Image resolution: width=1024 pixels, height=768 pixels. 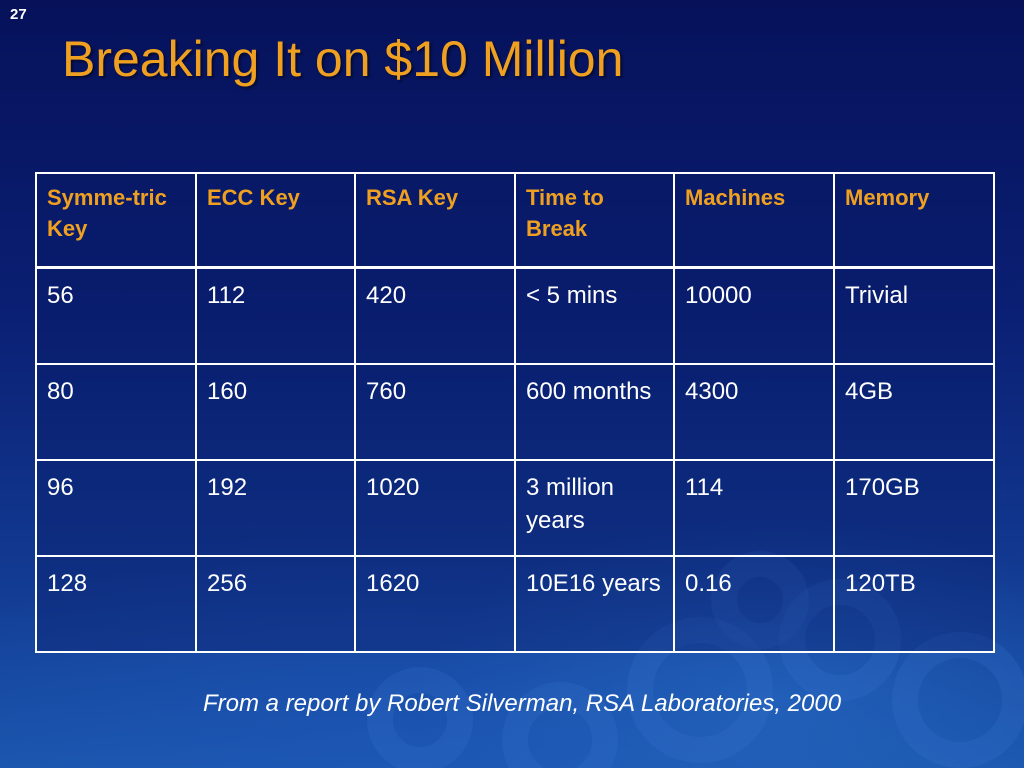 I want to click on cell-time-to-break: 10E16 years, so click(x=594, y=604).